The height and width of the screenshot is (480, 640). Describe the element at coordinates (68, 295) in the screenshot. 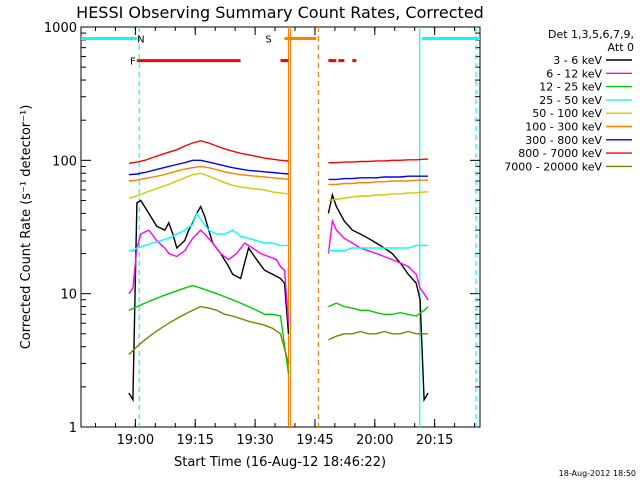

I see `y-tick-label: 10` at that location.